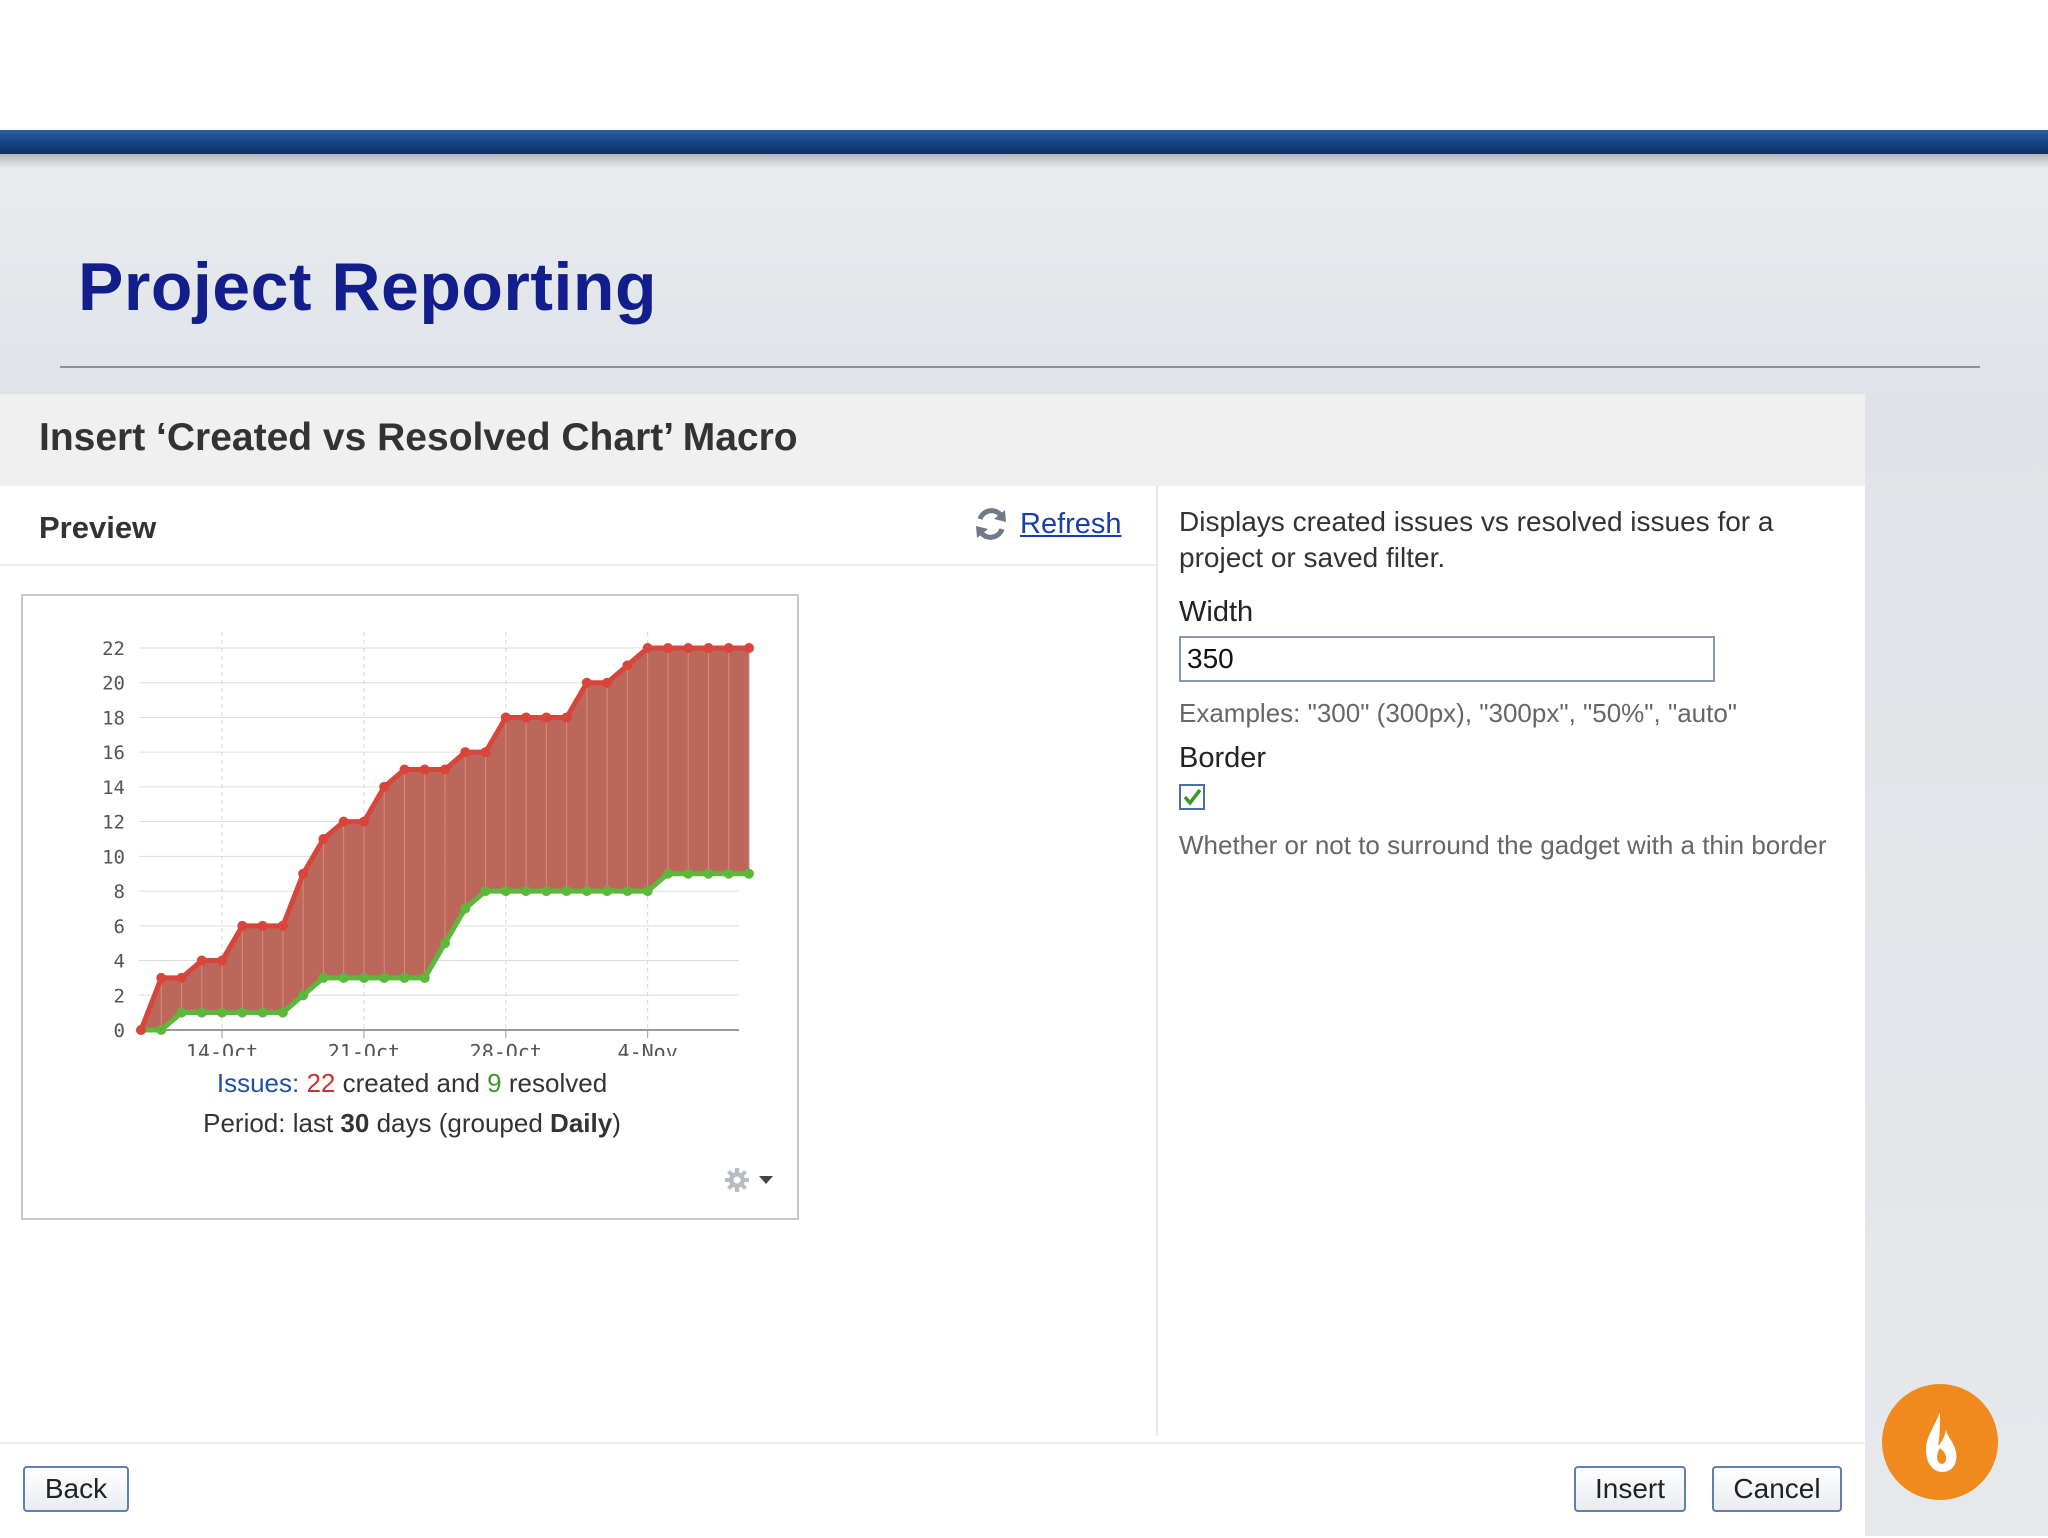 The width and height of the screenshot is (2048, 1538). I want to click on slide-top-bar-shadow, so click(1024, 161).